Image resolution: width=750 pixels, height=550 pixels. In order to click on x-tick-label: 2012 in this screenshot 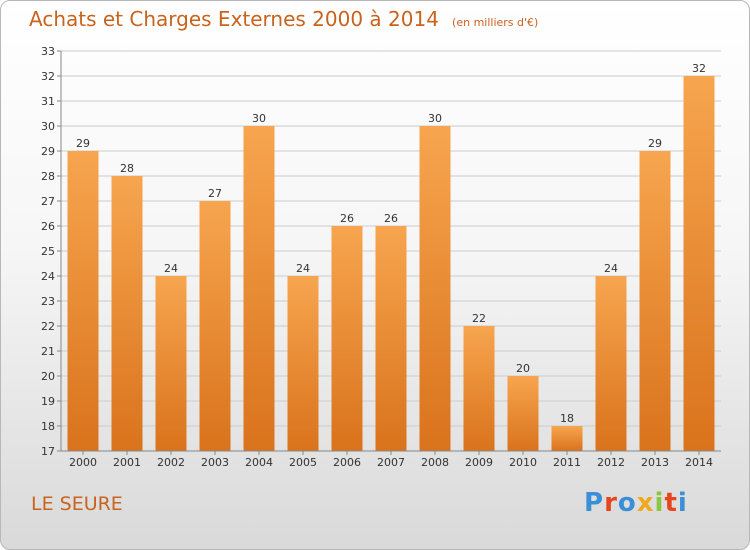, I will do `click(611, 462)`.